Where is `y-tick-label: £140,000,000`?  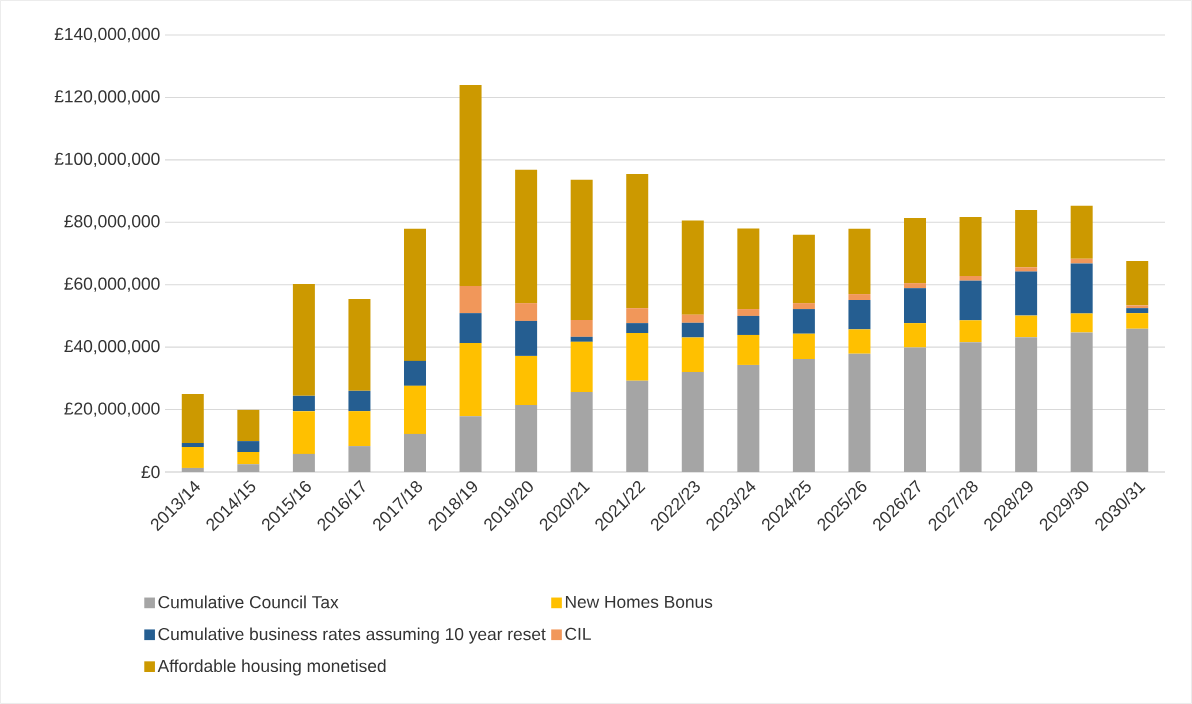 y-tick-label: £140,000,000 is located at coordinates (107, 35).